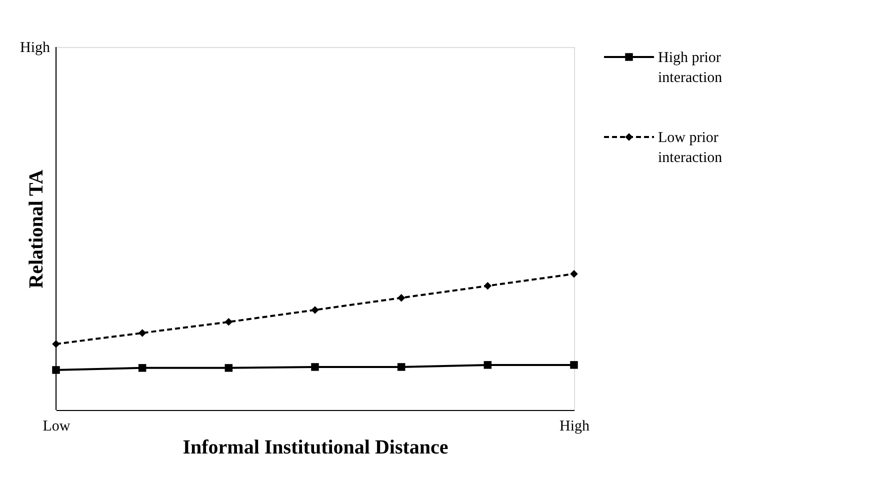  What do you see at coordinates (315, 447) in the screenshot?
I see `x-axis-title: Informal Institutional Distance` at bounding box center [315, 447].